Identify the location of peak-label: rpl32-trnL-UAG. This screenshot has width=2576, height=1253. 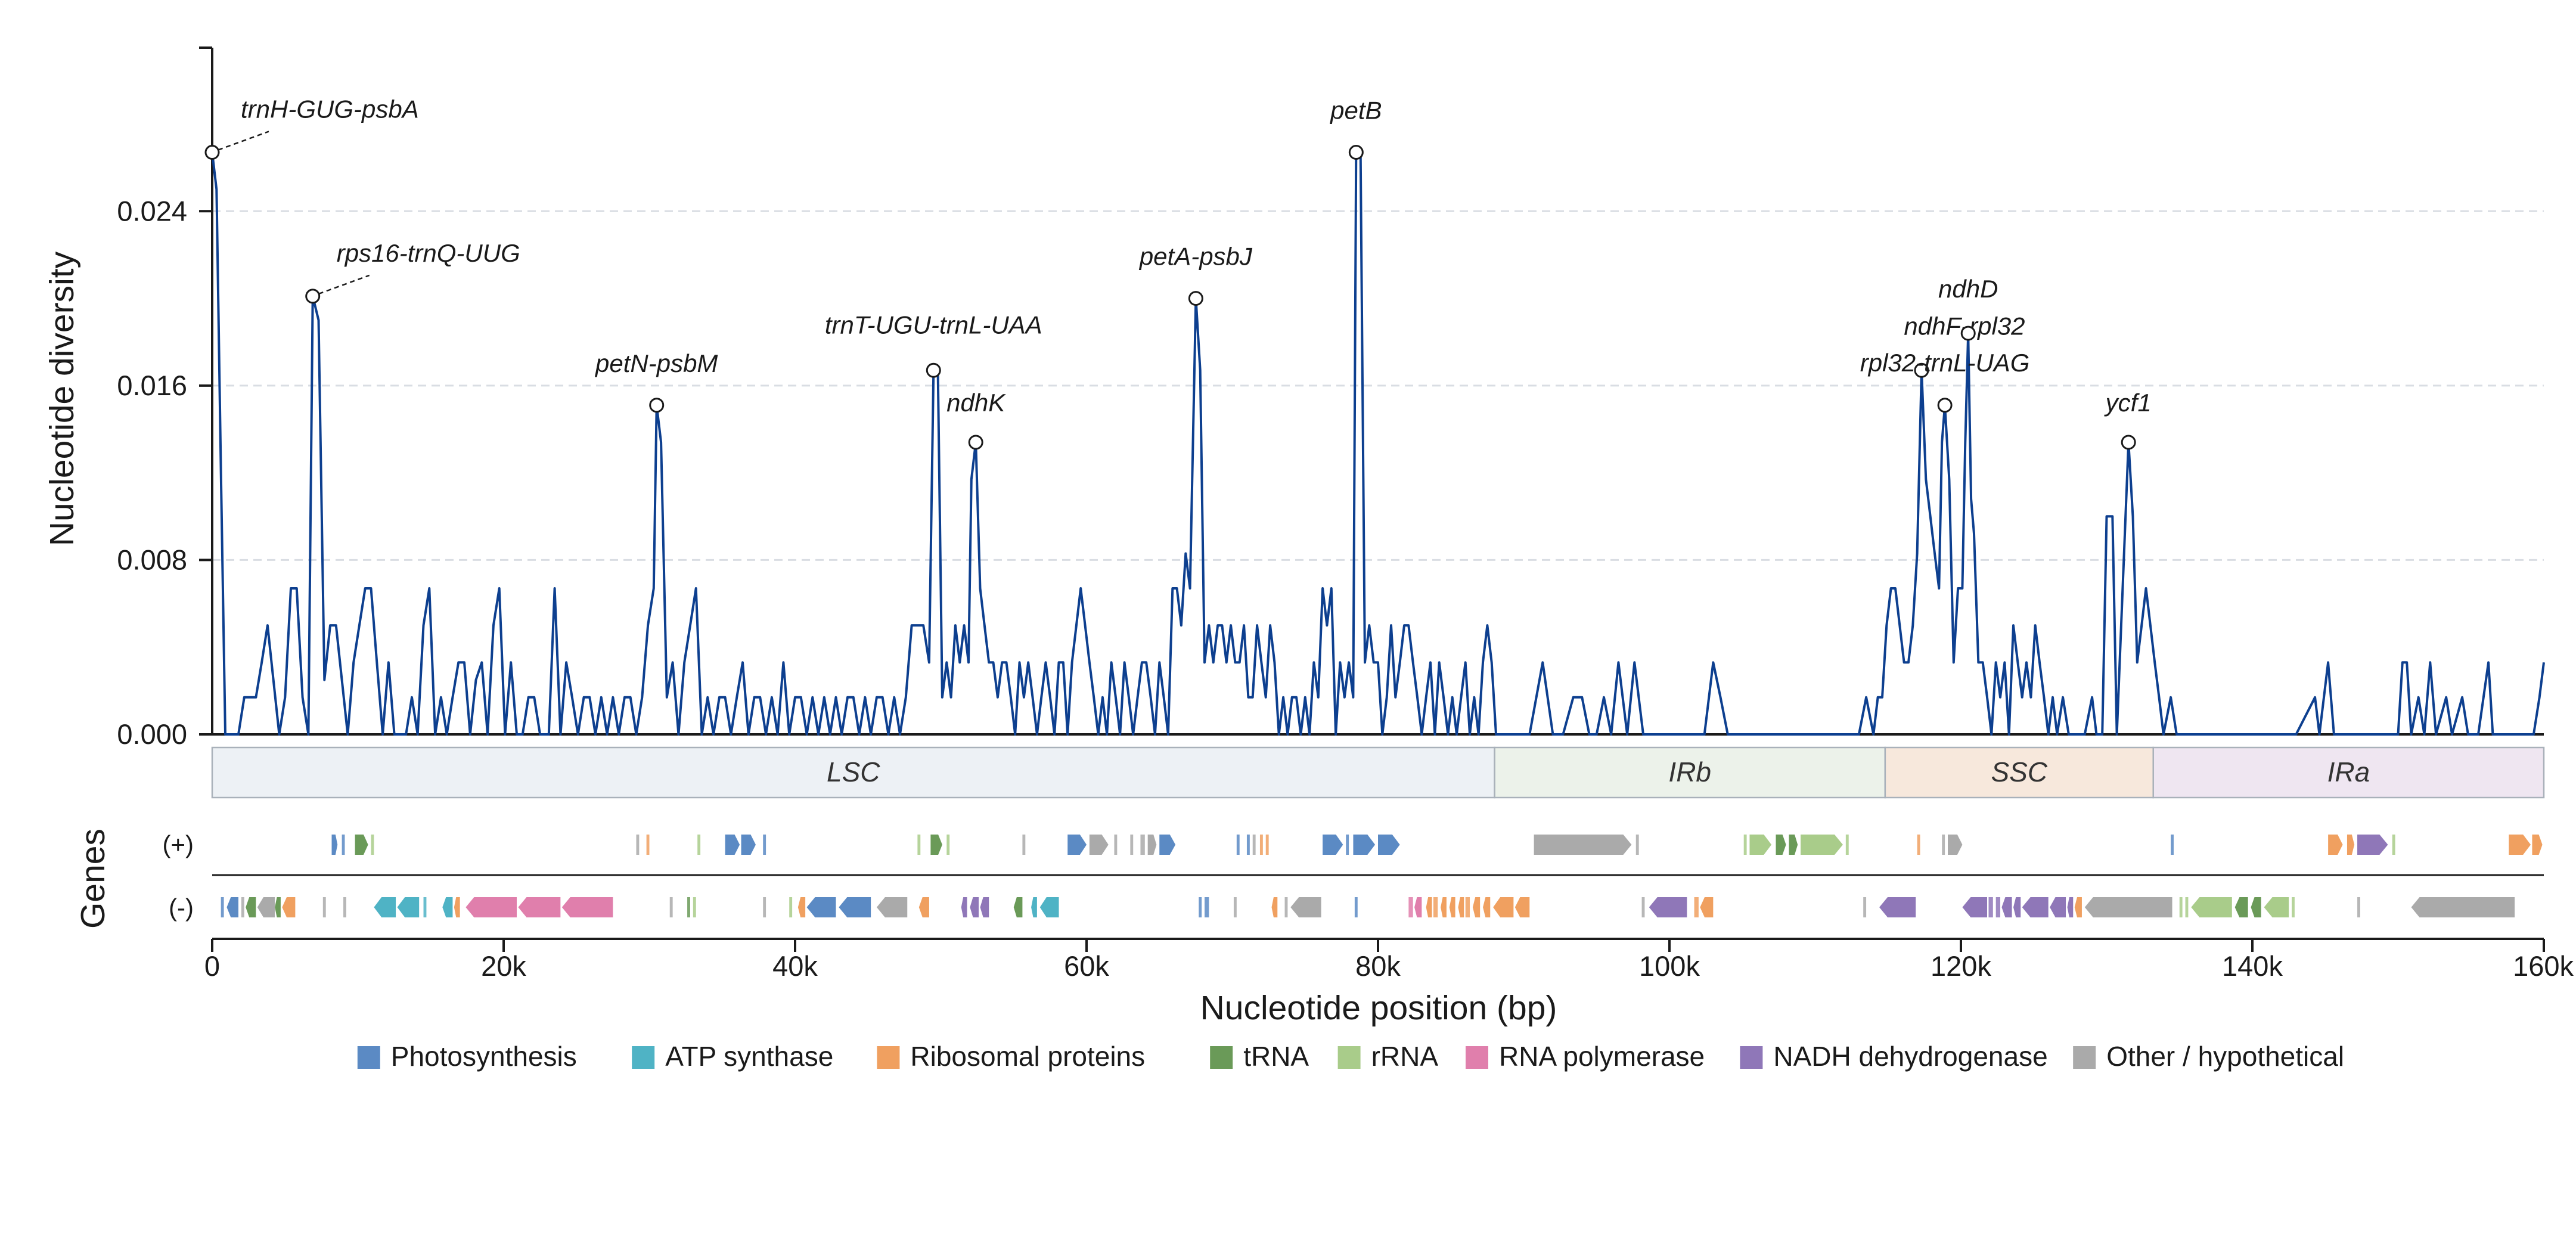
(1945, 363).